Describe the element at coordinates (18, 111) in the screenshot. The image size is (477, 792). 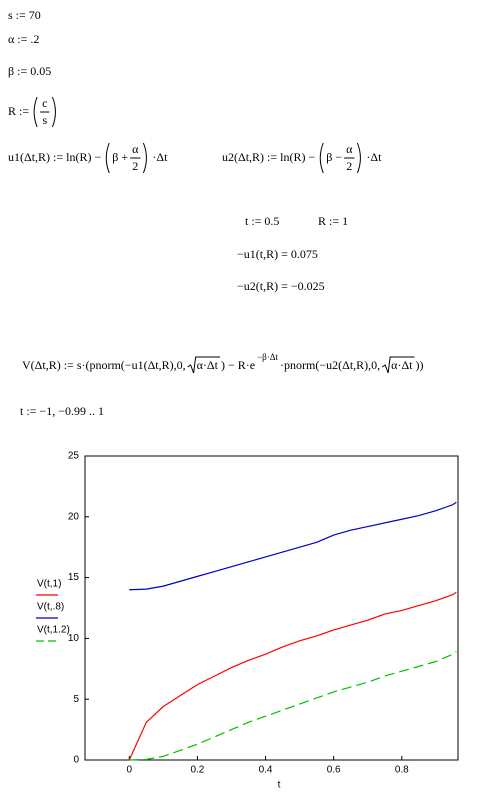
I see `math-text: R :=` at that location.